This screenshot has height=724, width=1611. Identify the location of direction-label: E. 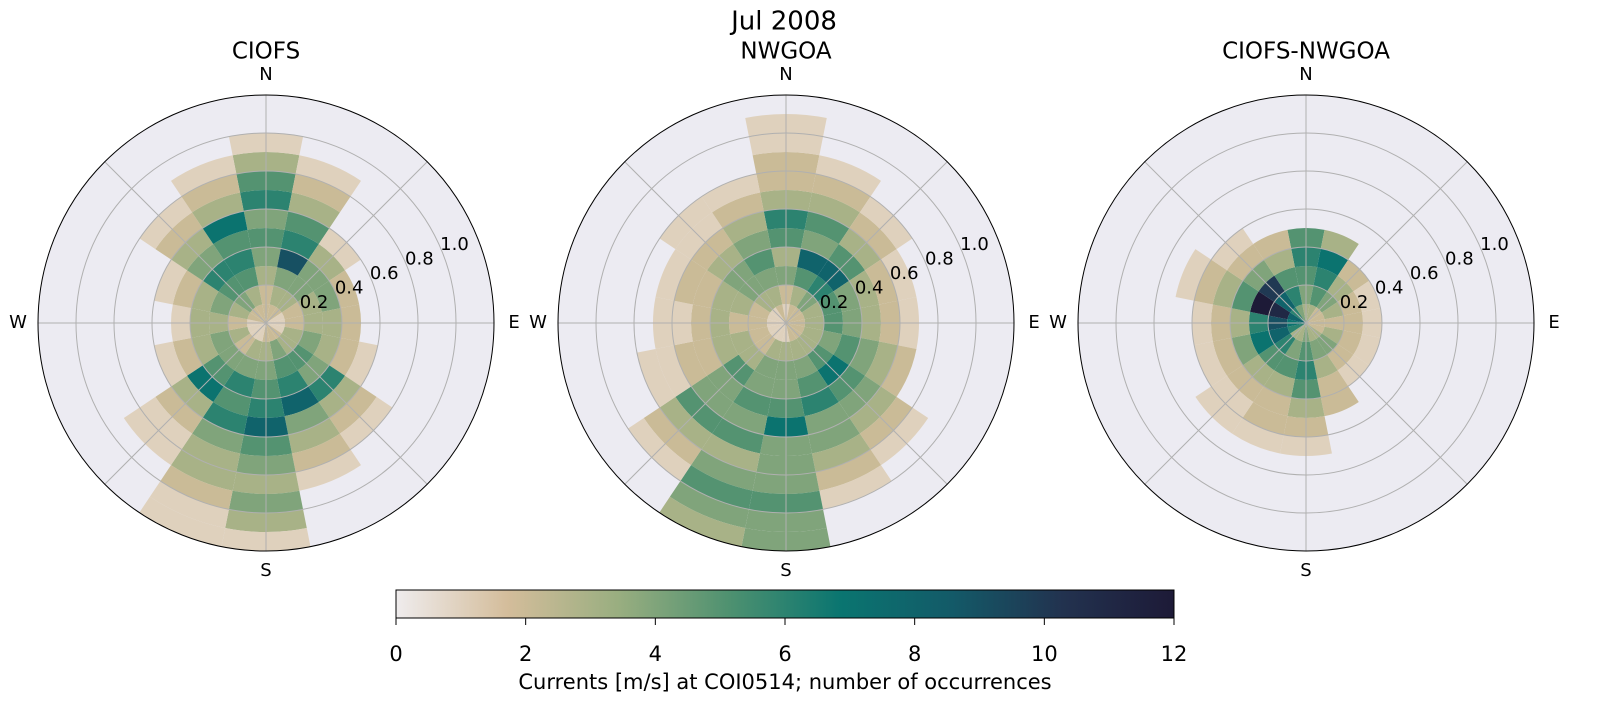
(1553, 322).